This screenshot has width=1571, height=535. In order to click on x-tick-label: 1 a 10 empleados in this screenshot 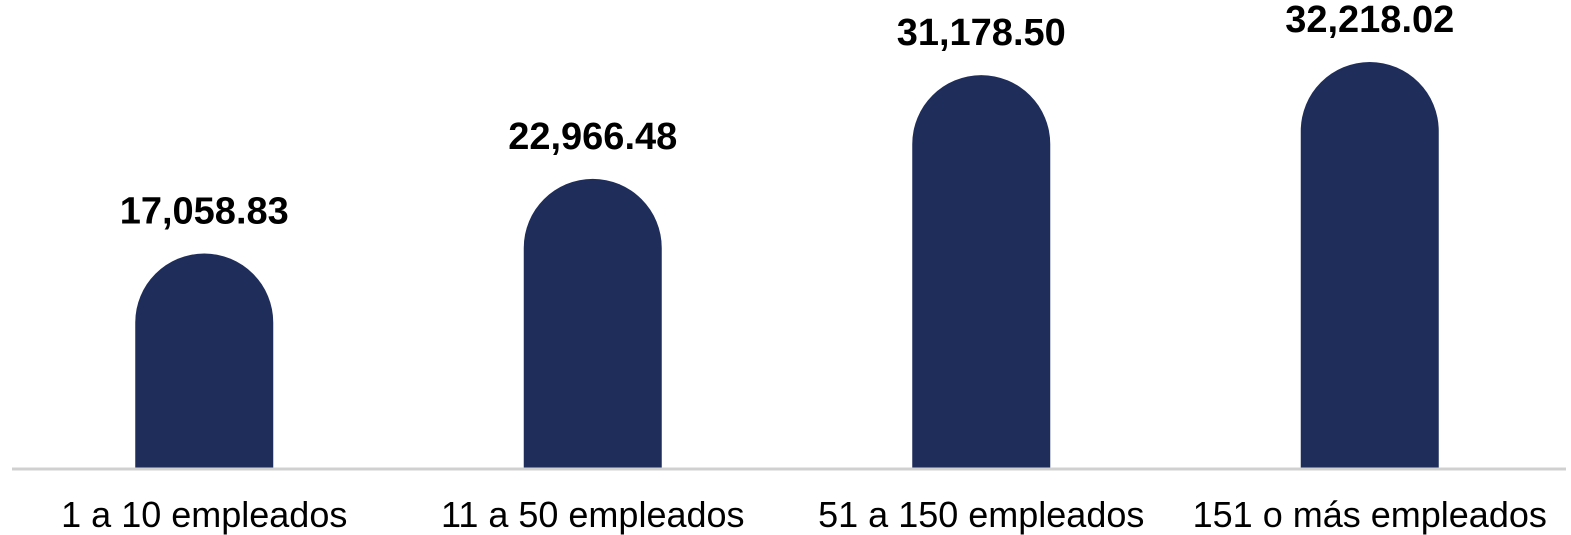, I will do `click(204, 514)`.